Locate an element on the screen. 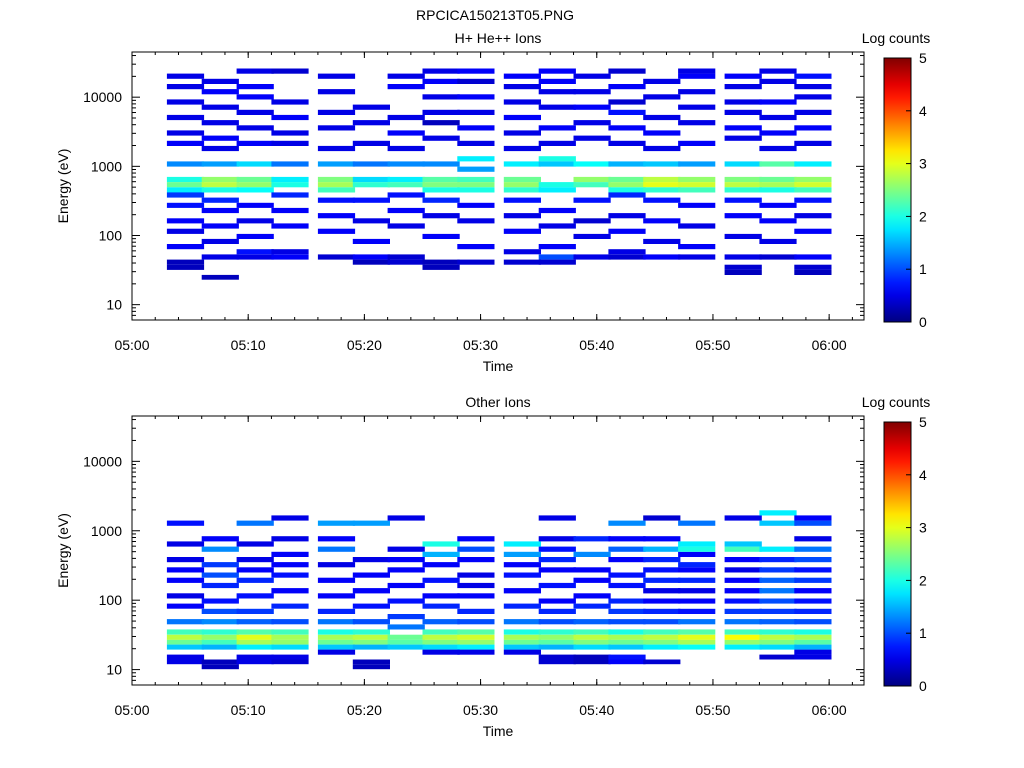  panel-title: H+ He++ Ions is located at coordinates (498, 38).